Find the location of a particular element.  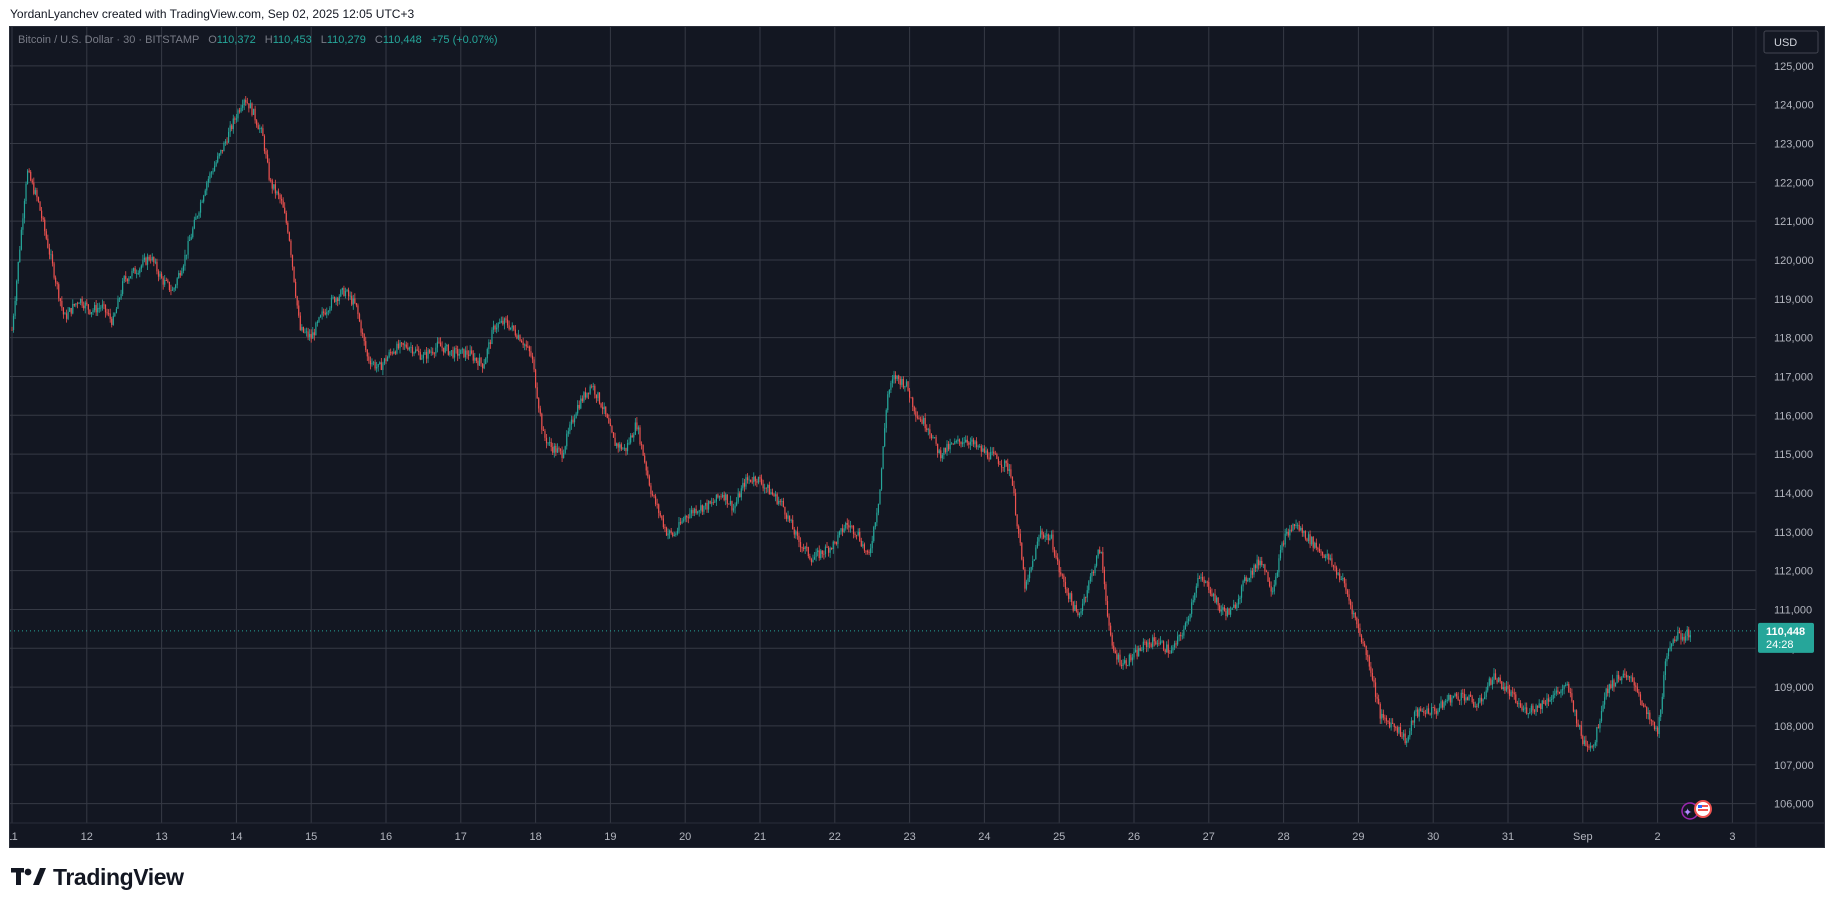

event-markers: ✦ is located at coordinates (1696, 810).